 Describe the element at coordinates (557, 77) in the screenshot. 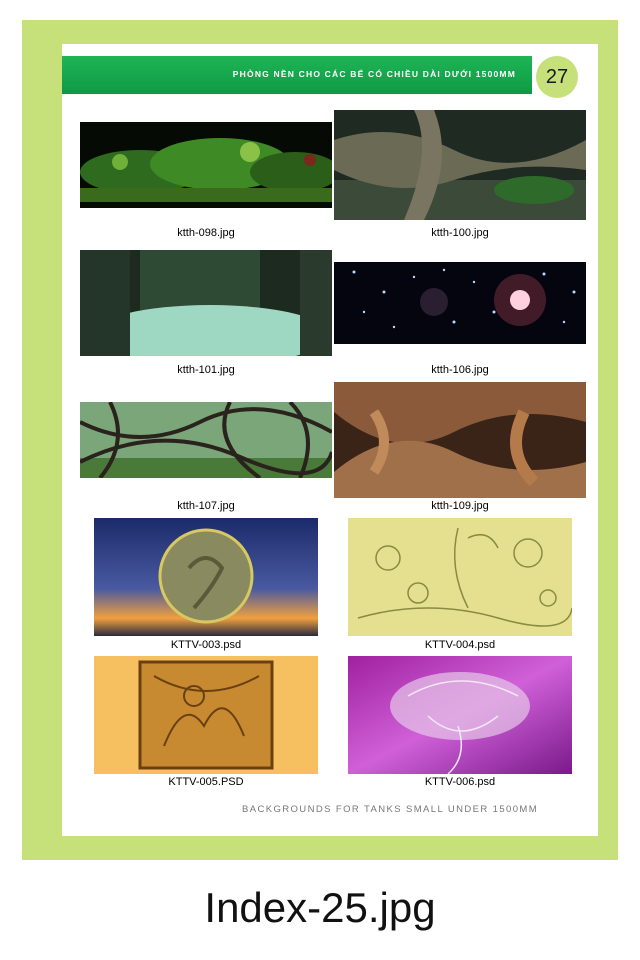

I see `page-number-badge: 27` at that location.